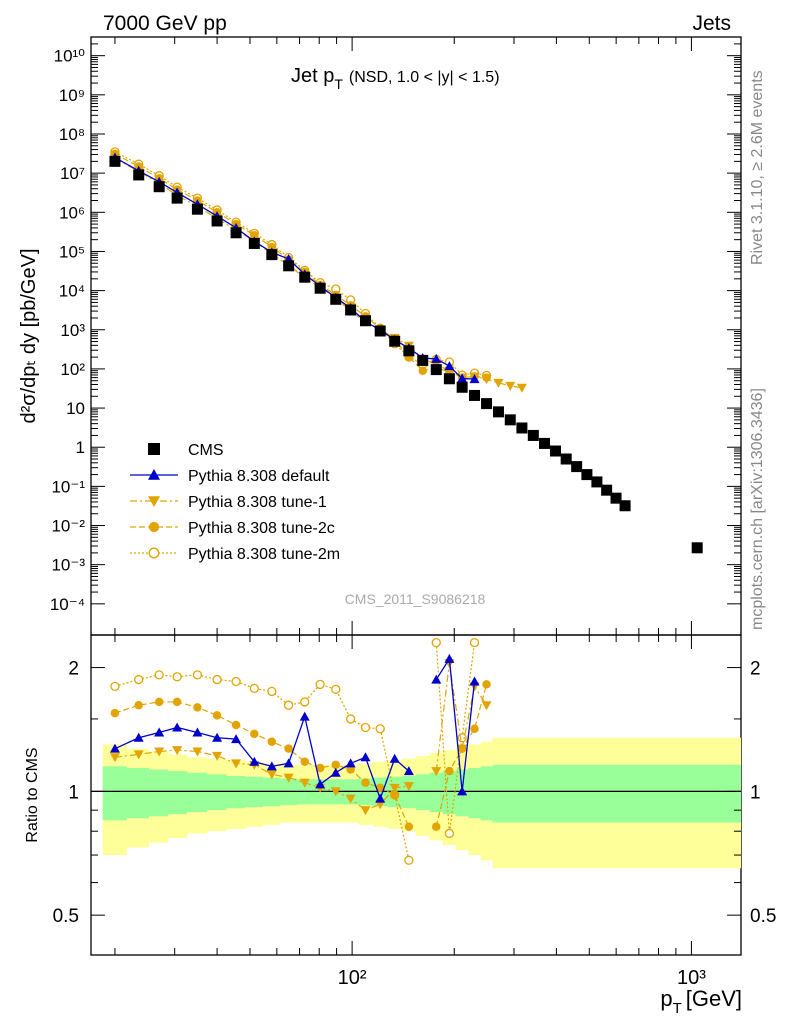 Image resolution: width=786 pixels, height=1024 pixels. I want to click on chart-title: Jet pT (NSD, 1.0 < |y| < 1.5), so click(395, 78).